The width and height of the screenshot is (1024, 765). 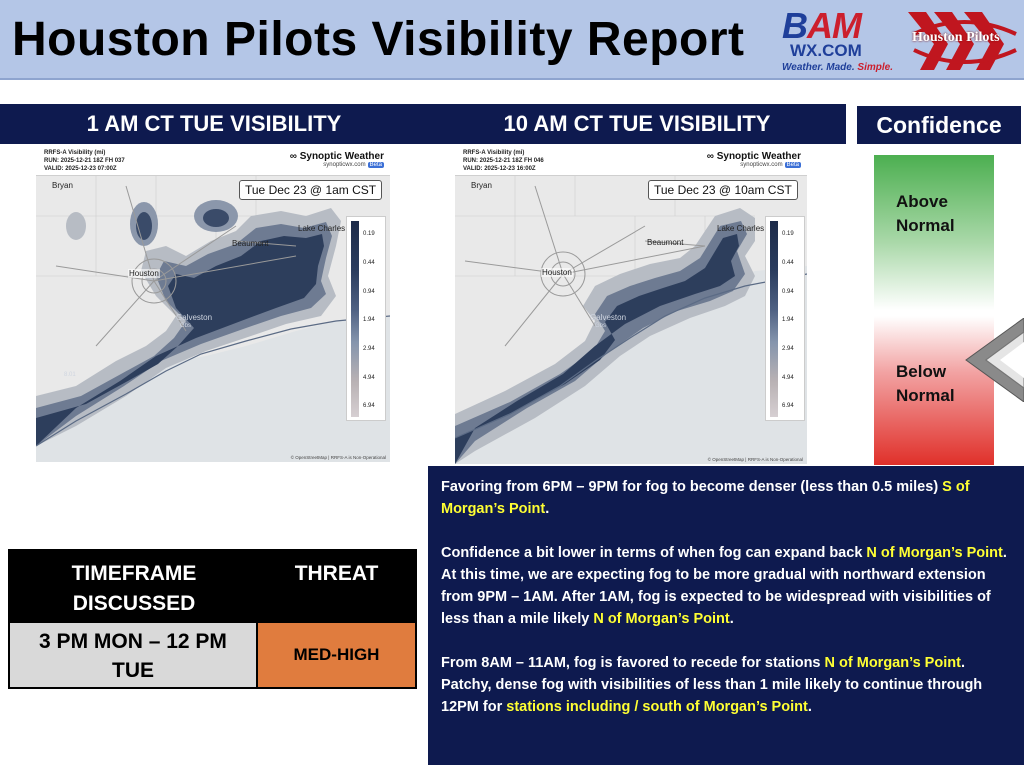 What do you see at coordinates (956, 37) in the screenshot?
I see `houston-pilots-logo-text: Houston Pilots` at bounding box center [956, 37].